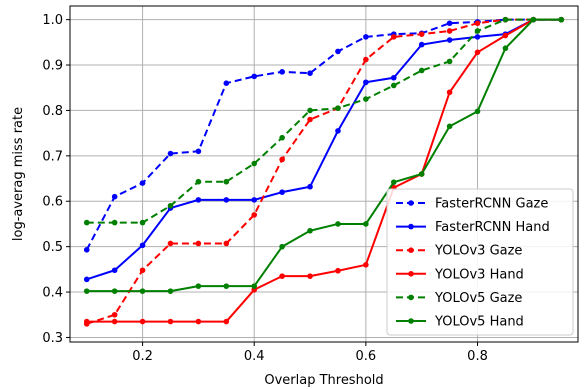  I want to click on y-tick-label: 0.5, so click(52, 247).